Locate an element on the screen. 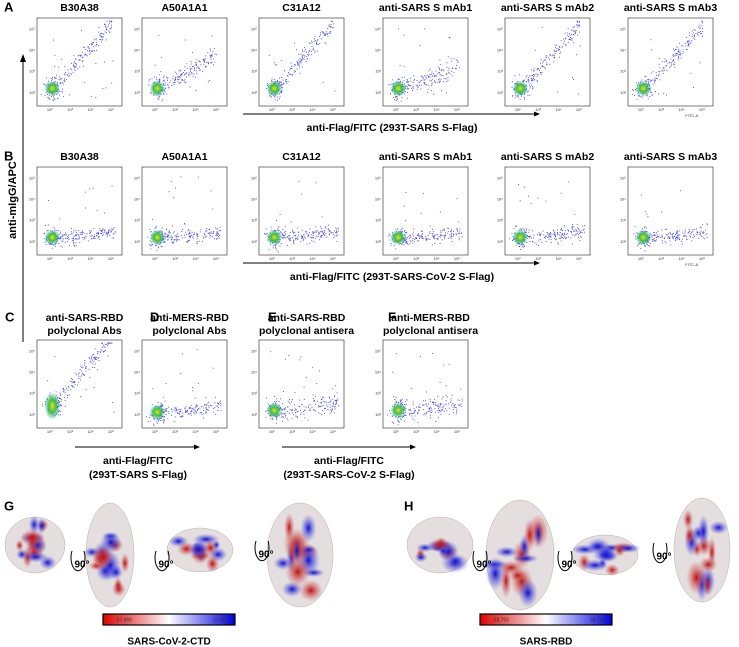 The width and height of the screenshot is (739, 647). x-tick-label: 10⁵ is located at coordinates (111, 258).